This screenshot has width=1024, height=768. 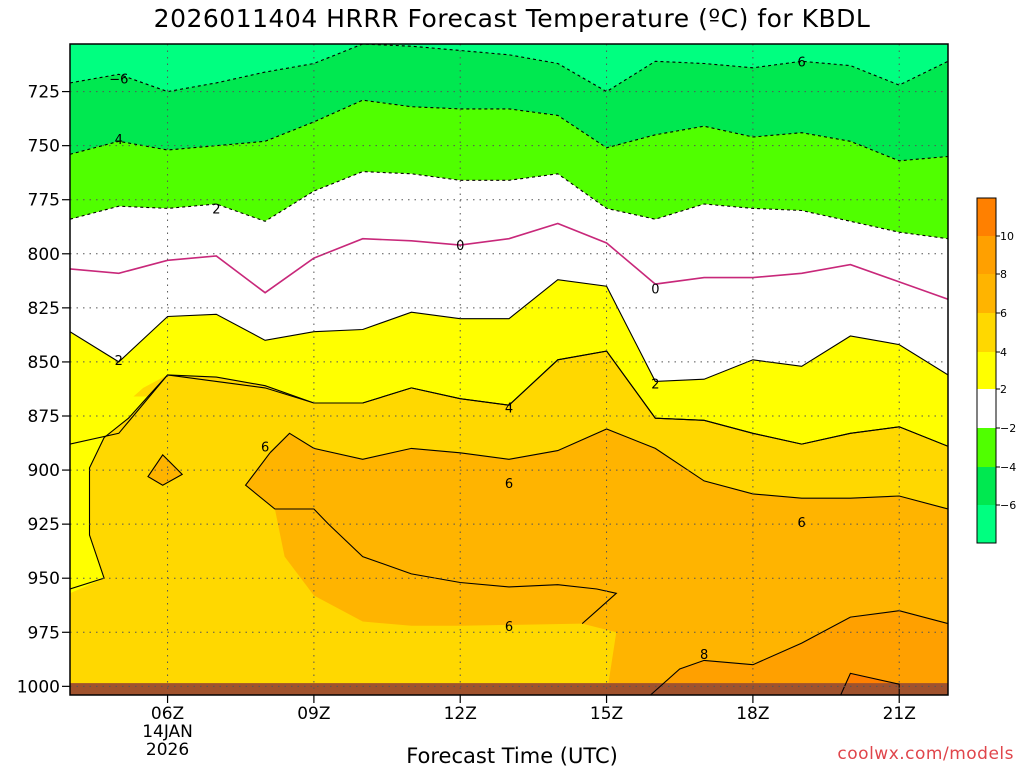 What do you see at coordinates (460, 714) in the screenshot?
I see `x-tick-label: 12Z` at bounding box center [460, 714].